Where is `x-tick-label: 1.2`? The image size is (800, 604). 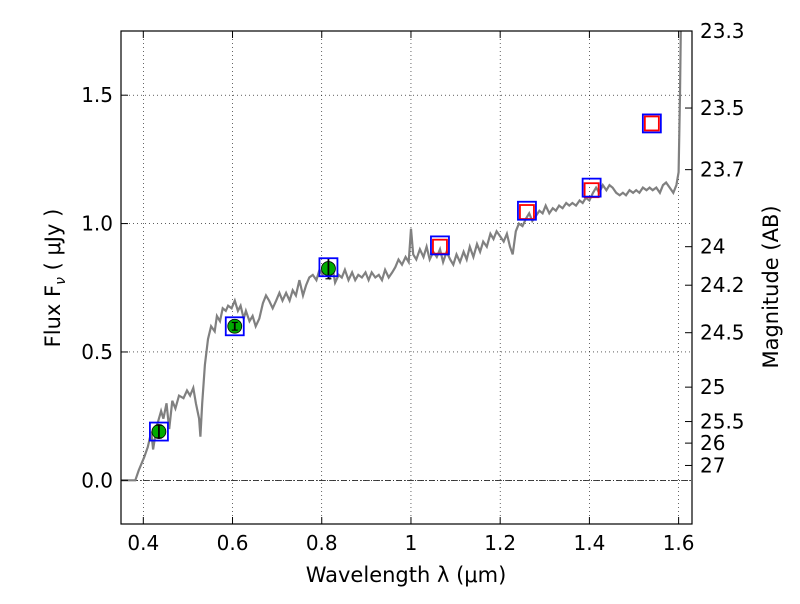 x-tick-label: 1.2 is located at coordinates (500, 543).